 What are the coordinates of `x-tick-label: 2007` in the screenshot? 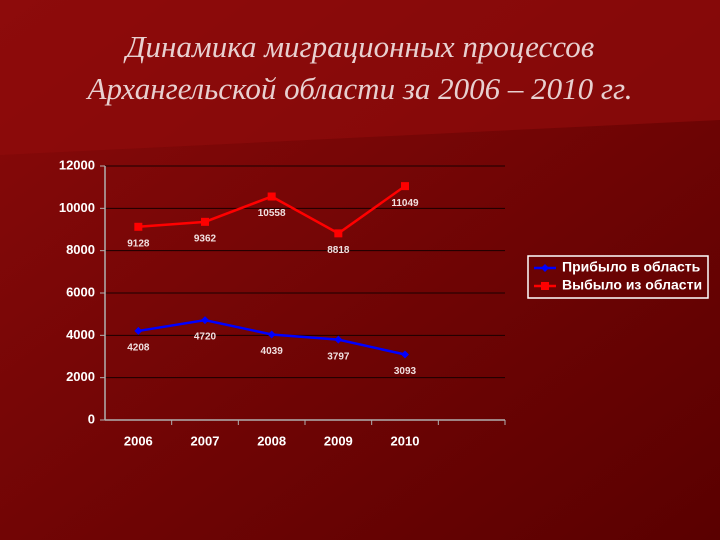 It's located at (205, 440).